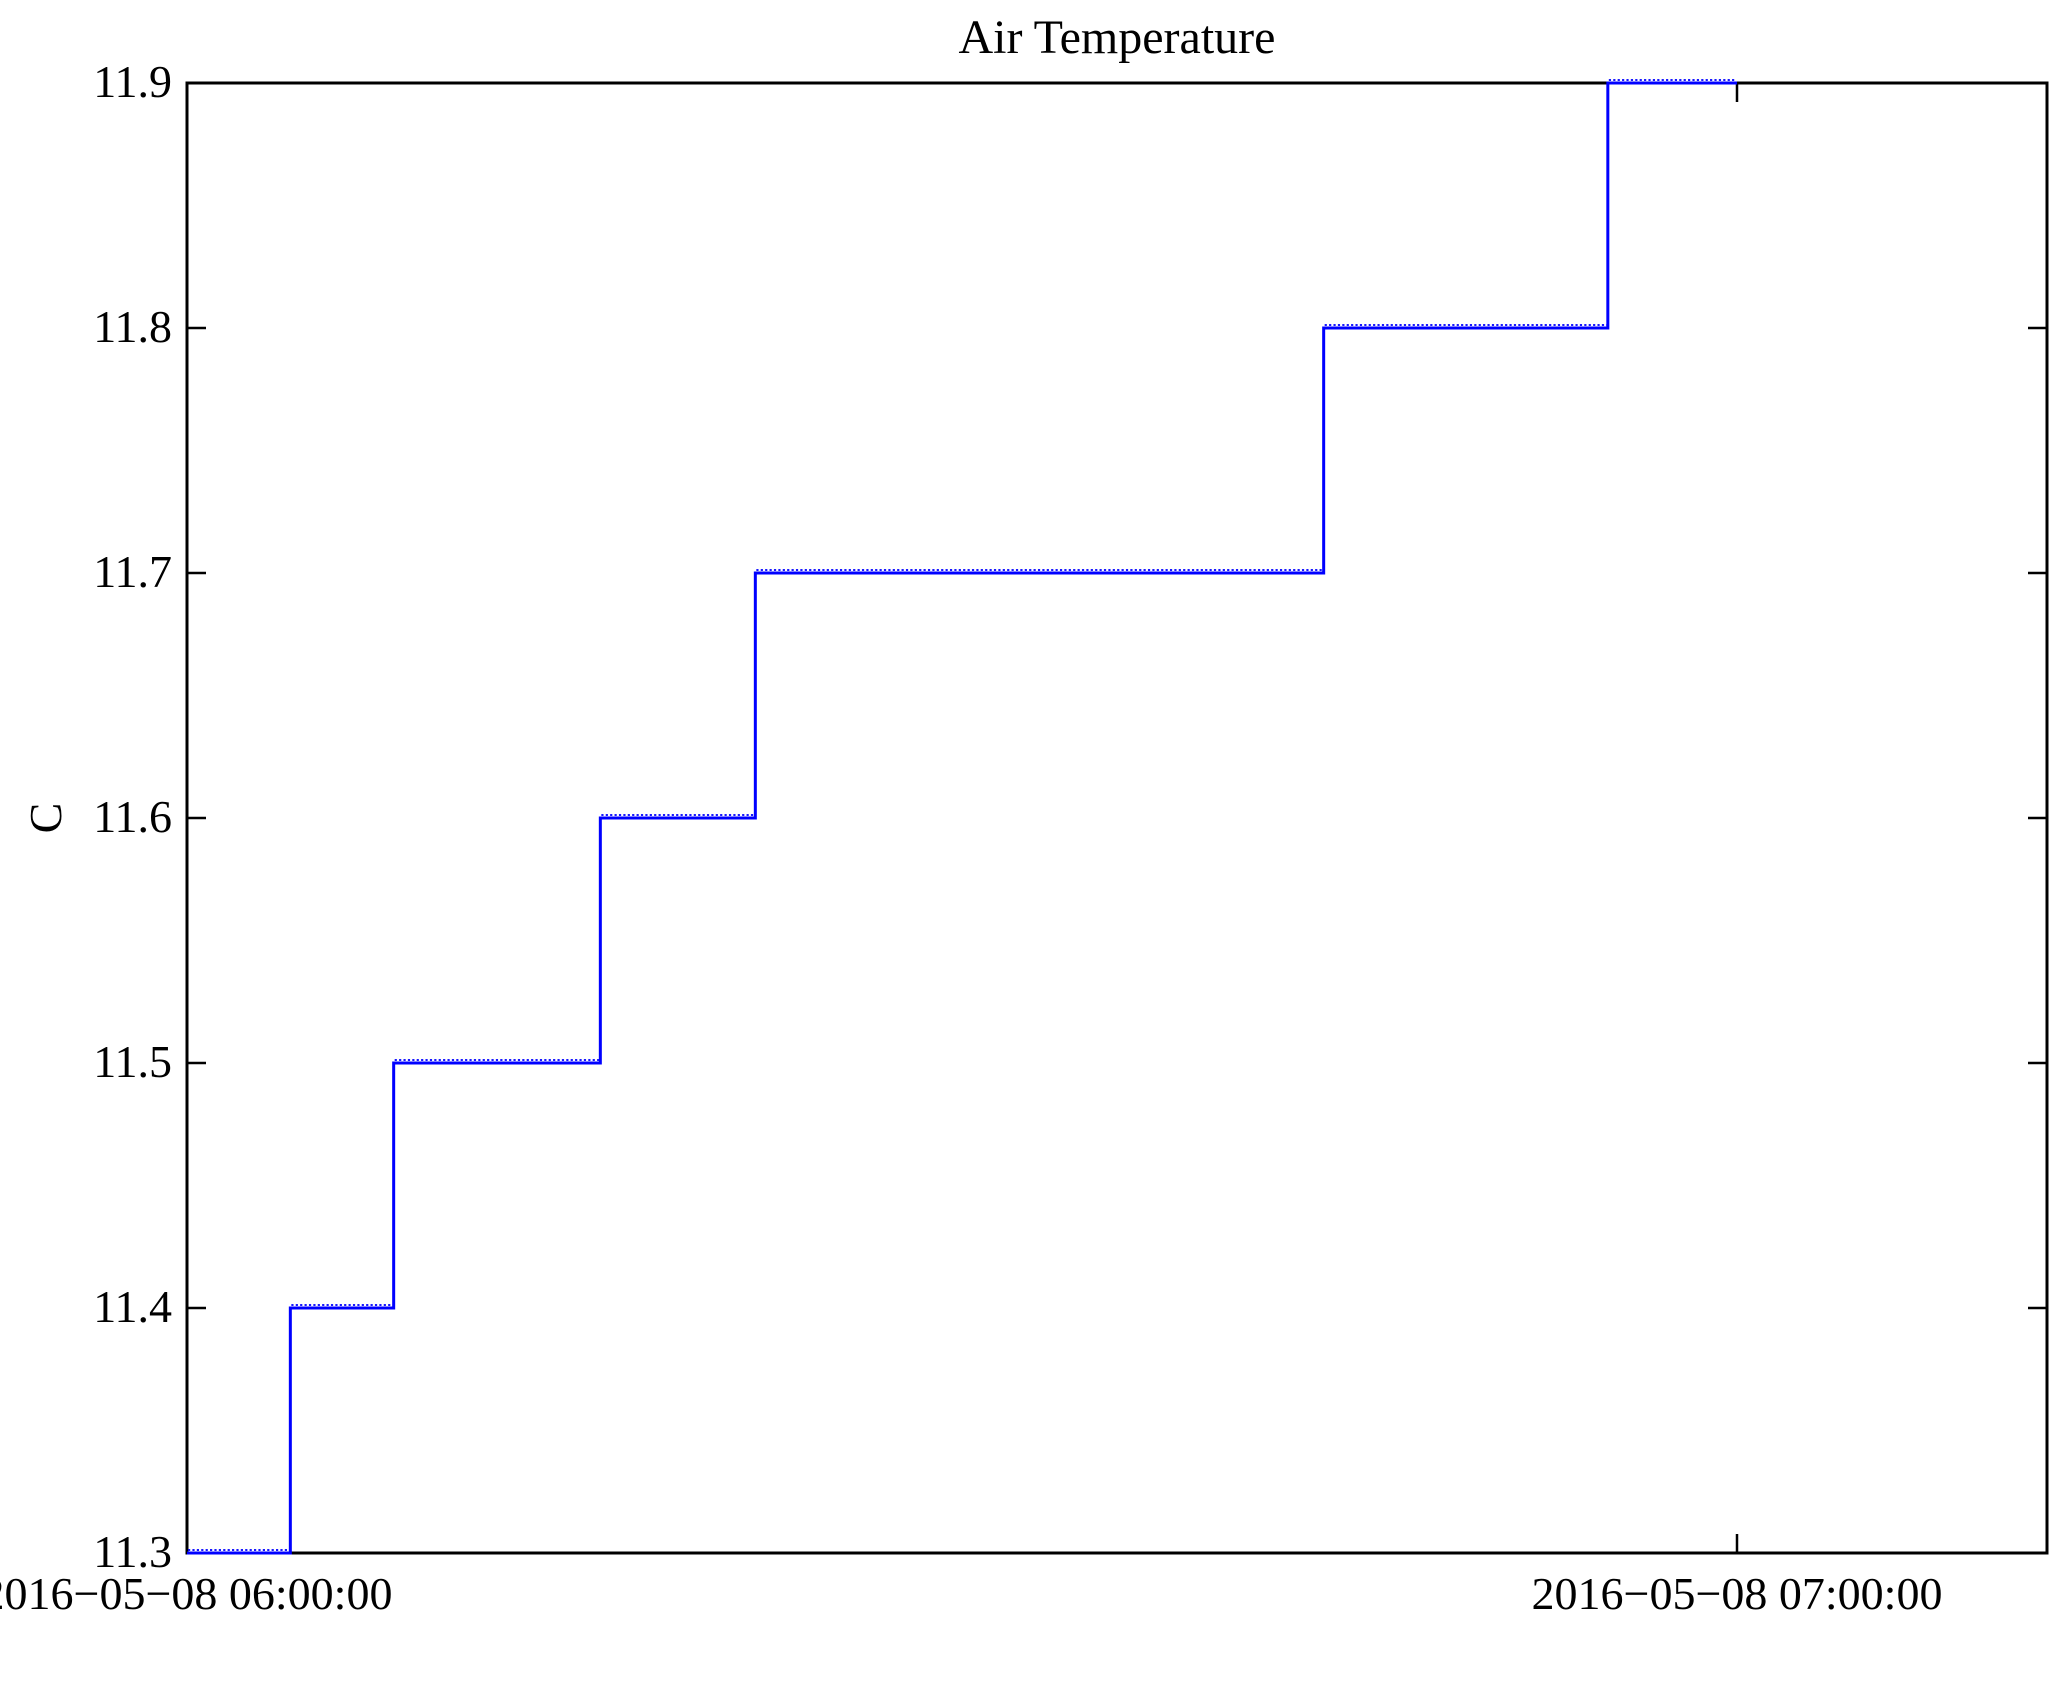 This screenshot has height=1683, width=2067. What do you see at coordinates (132, 1061) in the screenshot?
I see `y-tick-label: 11.5` at bounding box center [132, 1061].